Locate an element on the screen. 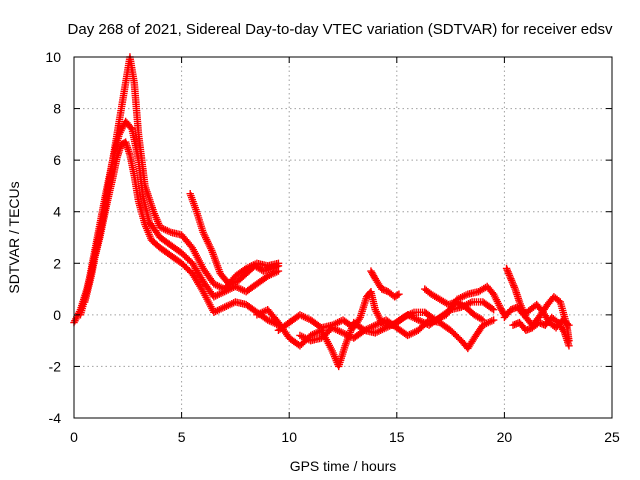 This screenshot has width=640, height=480. y-axis-label: SDTVAR / TECUs is located at coordinates (14, 237).